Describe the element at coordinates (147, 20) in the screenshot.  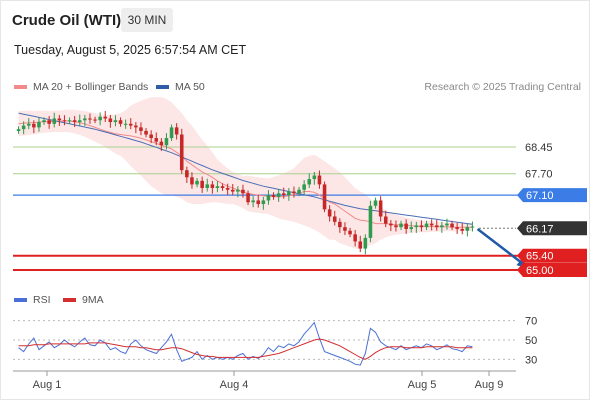
I see `interval-button: 30 MIN` at that location.